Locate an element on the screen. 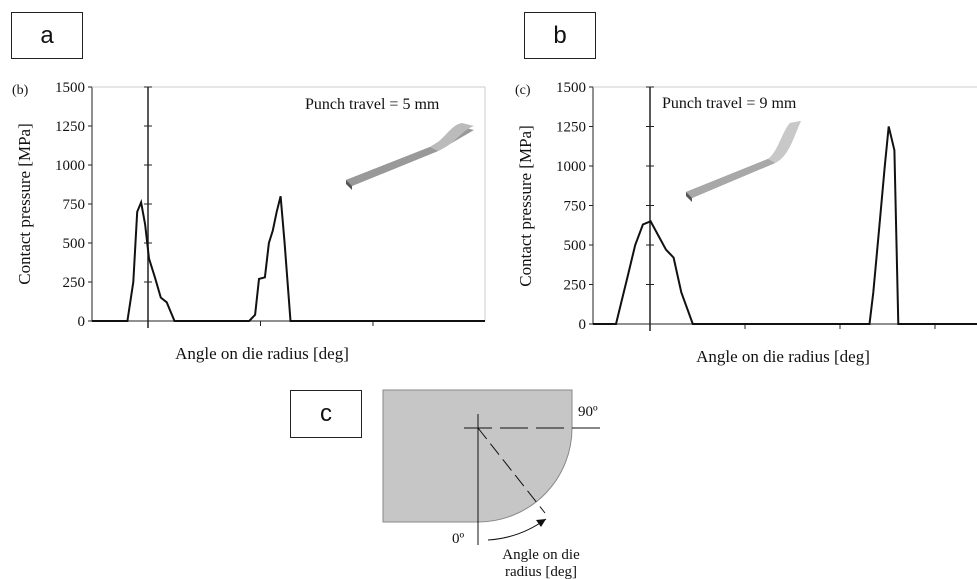 The height and width of the screenshot is (579, 977). panel-label-a: a is located at coordinates (47, 35).